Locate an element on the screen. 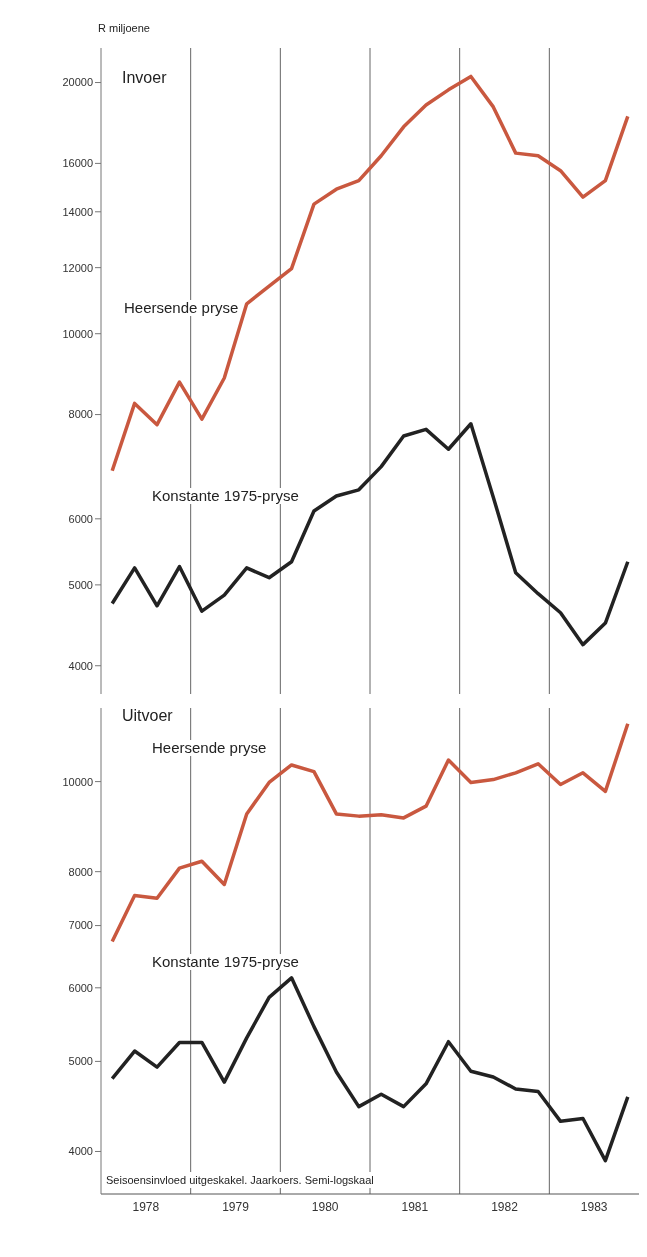  y-tick-label: 14000 is located at coordinates (77, 211).